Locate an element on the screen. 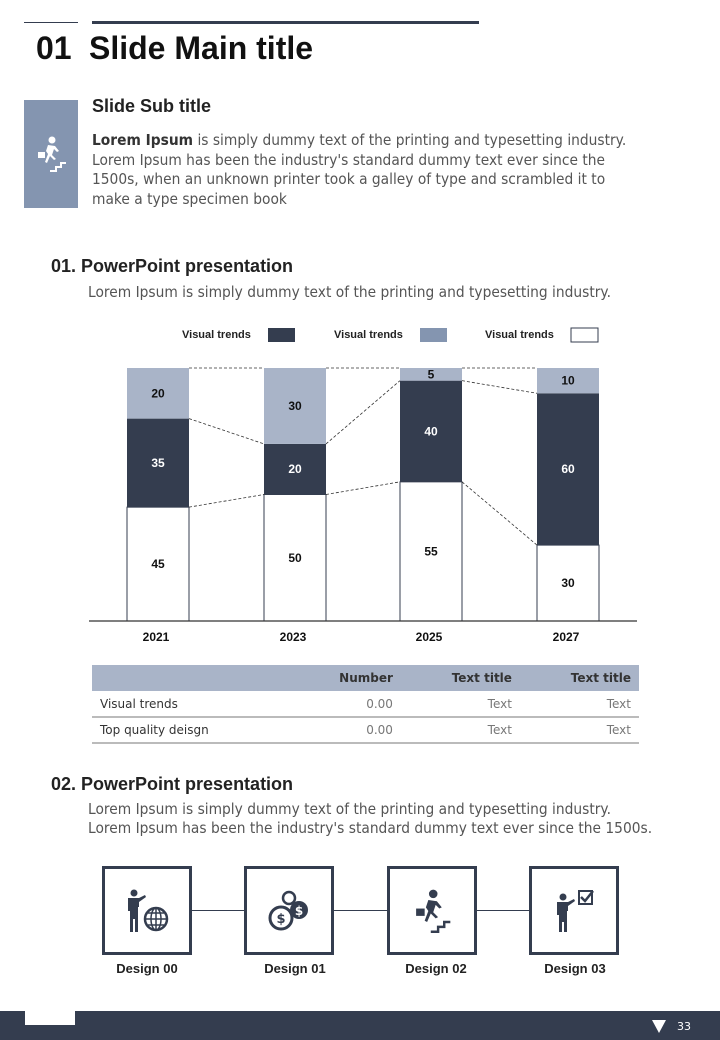 The width and height of the screenshot is (720, 1040). data-label: 5 is located at coordinates (431, 374).